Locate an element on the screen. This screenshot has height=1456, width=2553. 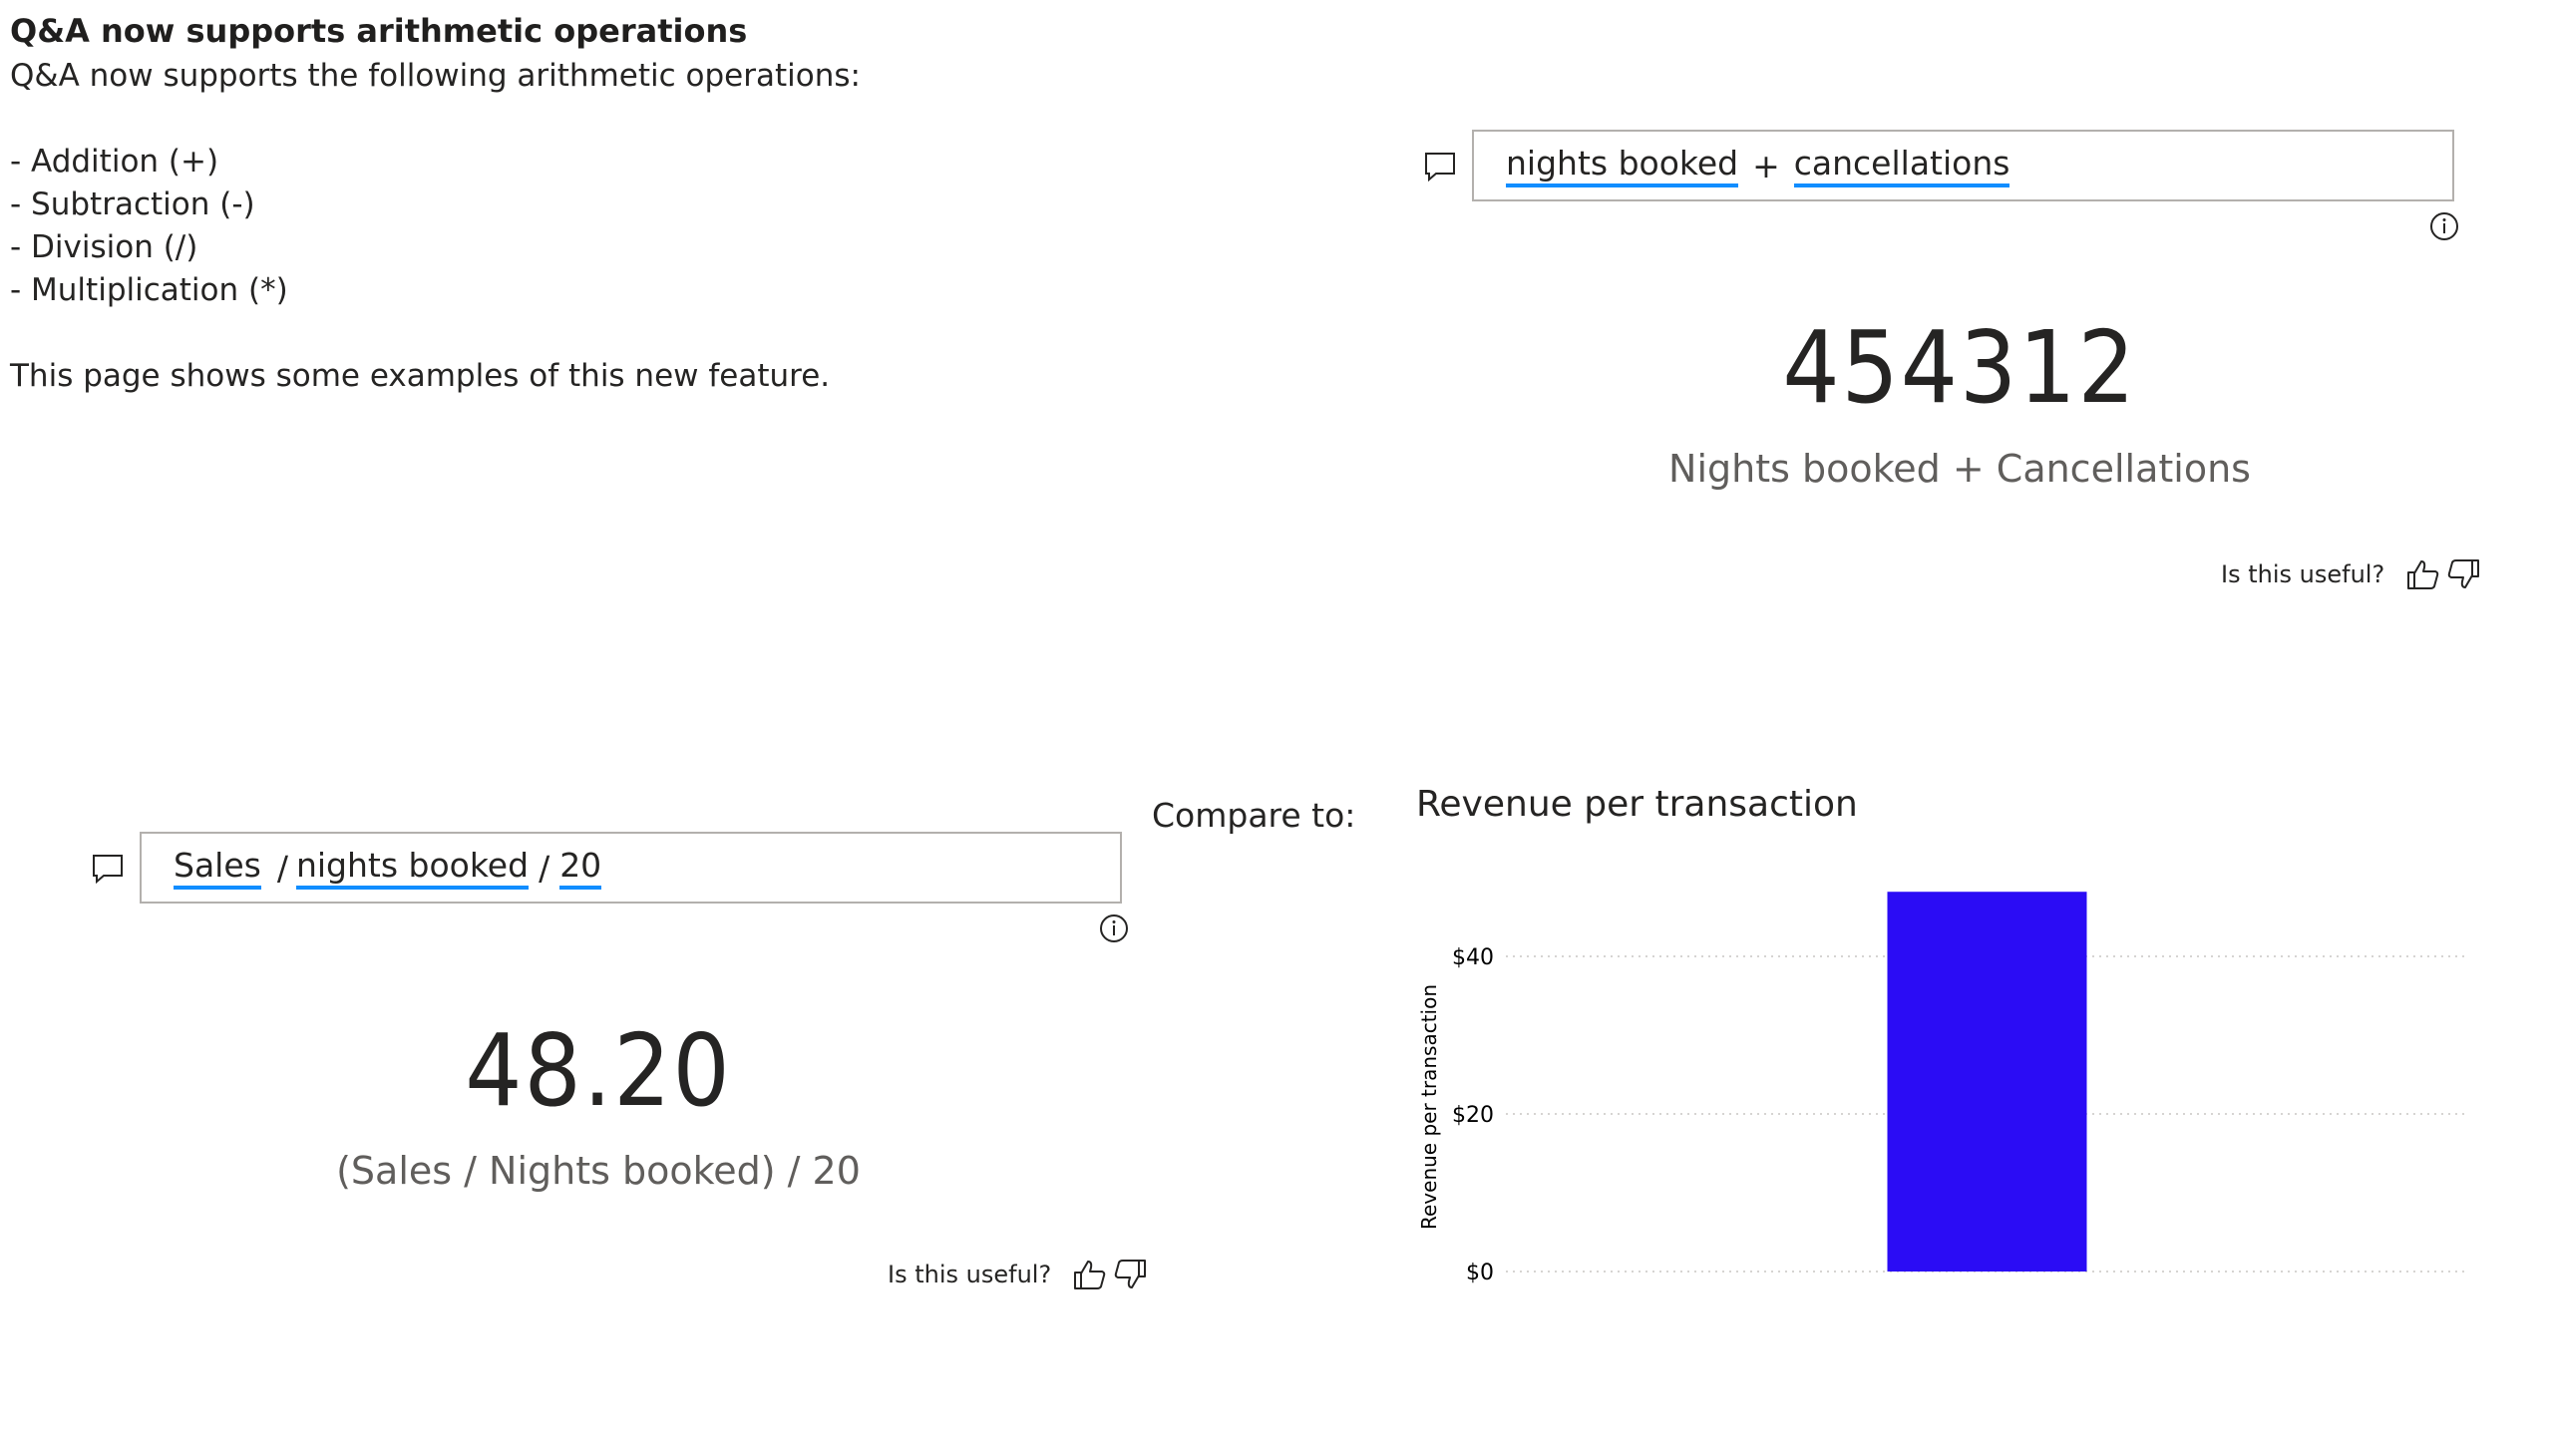
y-axis-ticks: $0 $20 $40 is located at coordinates (1473, 1115).